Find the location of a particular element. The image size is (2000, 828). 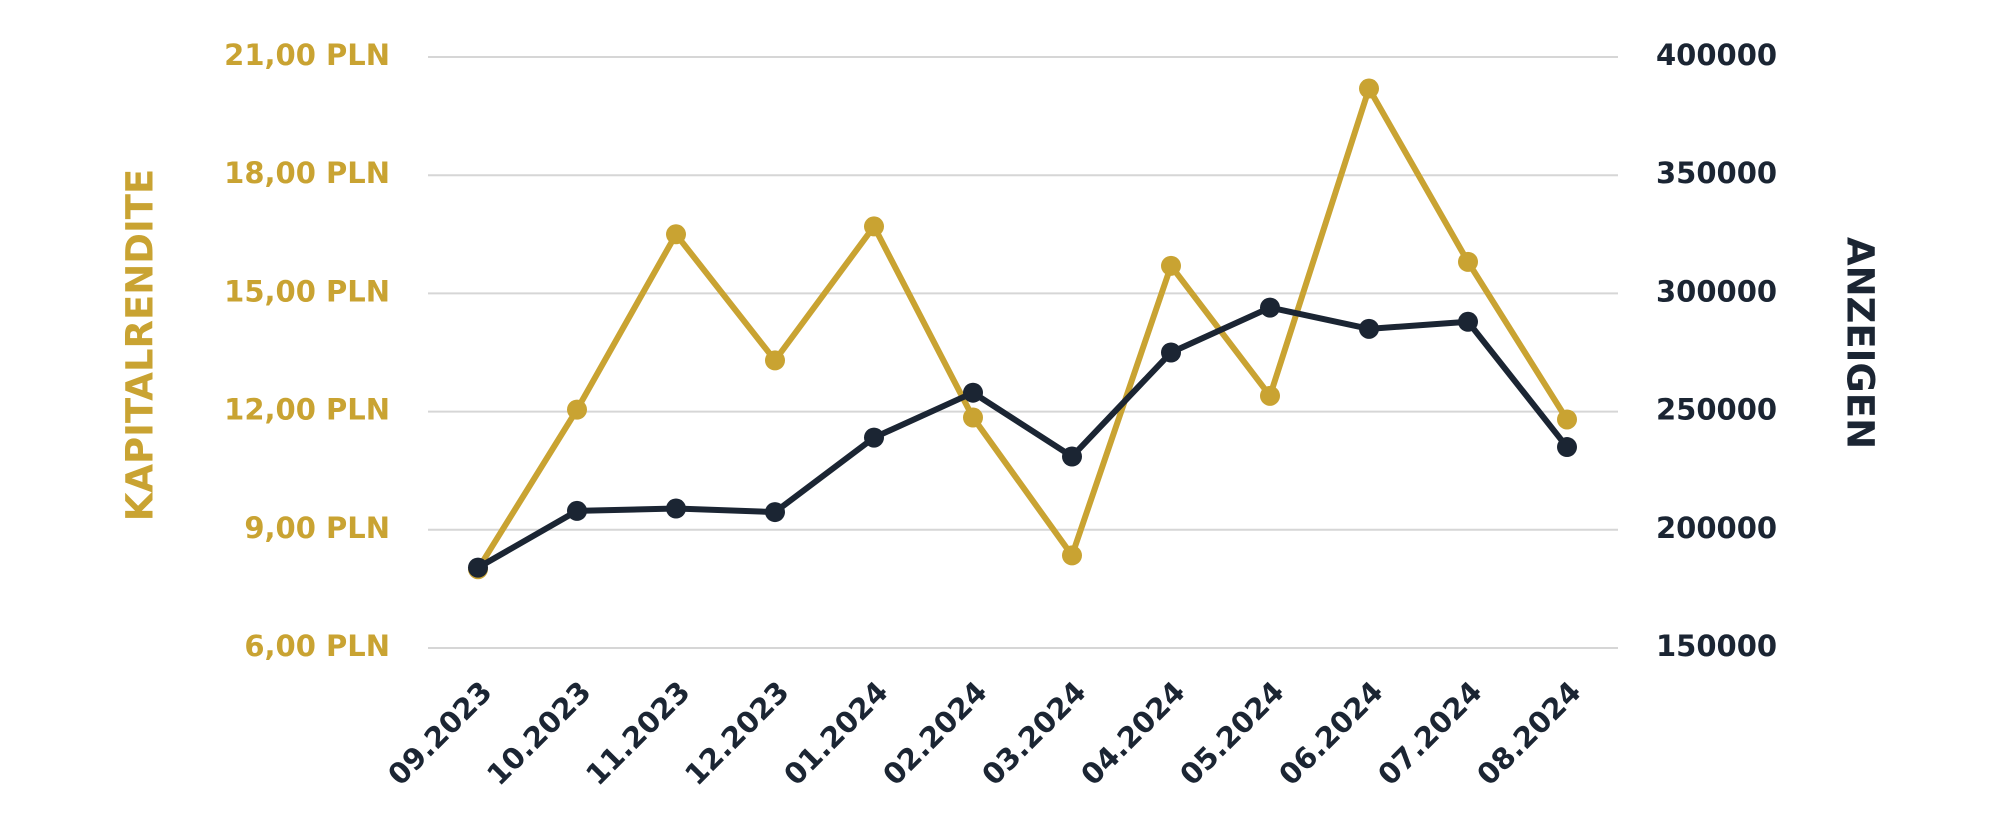

x-tick-label: 04.2024 is located at coordinates (1132, 733).